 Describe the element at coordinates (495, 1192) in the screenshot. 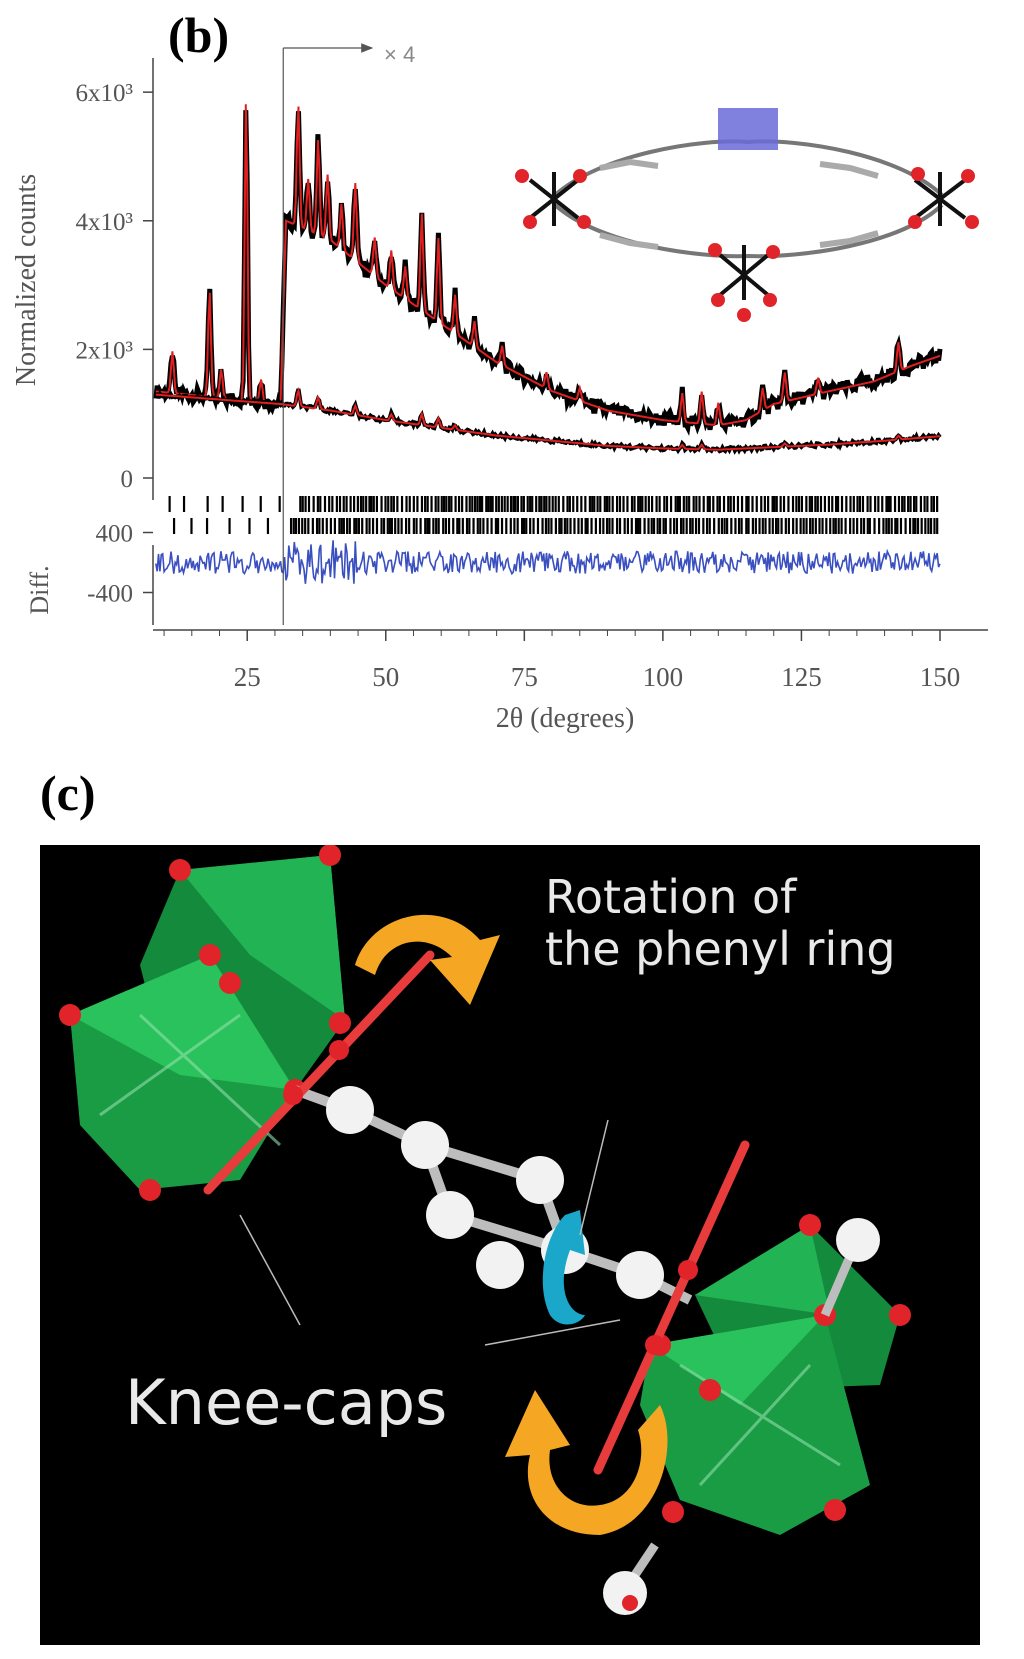

I see `carbon-atoms` at that location.